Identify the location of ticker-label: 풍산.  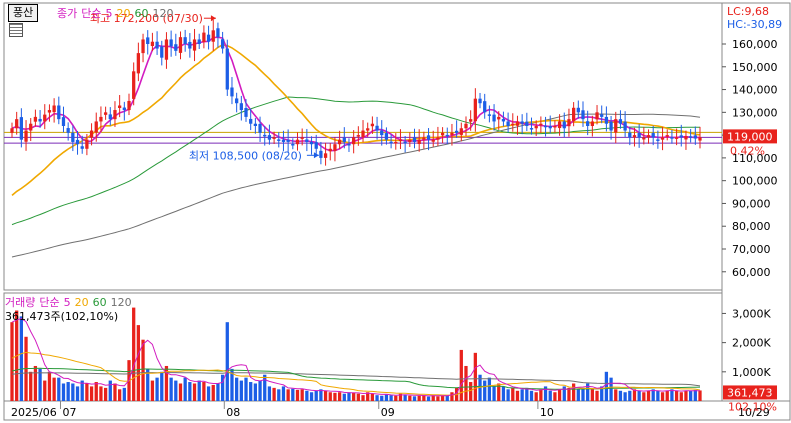
(23, 13).